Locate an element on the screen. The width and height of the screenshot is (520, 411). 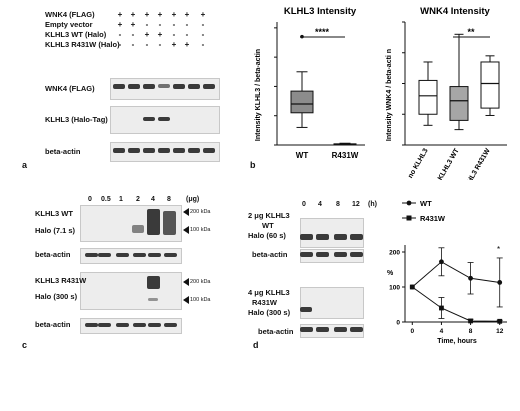
row-label-klhl3-r431w: KLHL3 R431W (Halo) is located at coordinates (82, 44).